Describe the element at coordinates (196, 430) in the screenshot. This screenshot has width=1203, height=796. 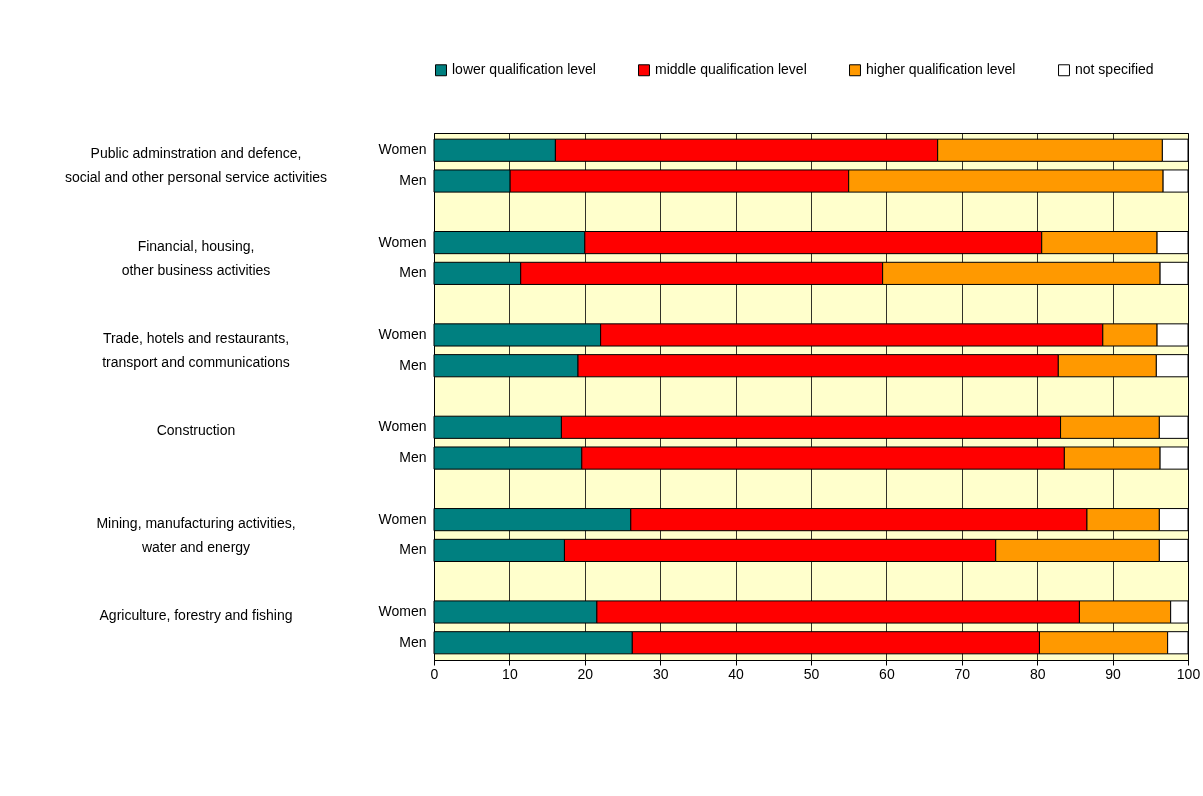
I see `text: Construction` at that location.